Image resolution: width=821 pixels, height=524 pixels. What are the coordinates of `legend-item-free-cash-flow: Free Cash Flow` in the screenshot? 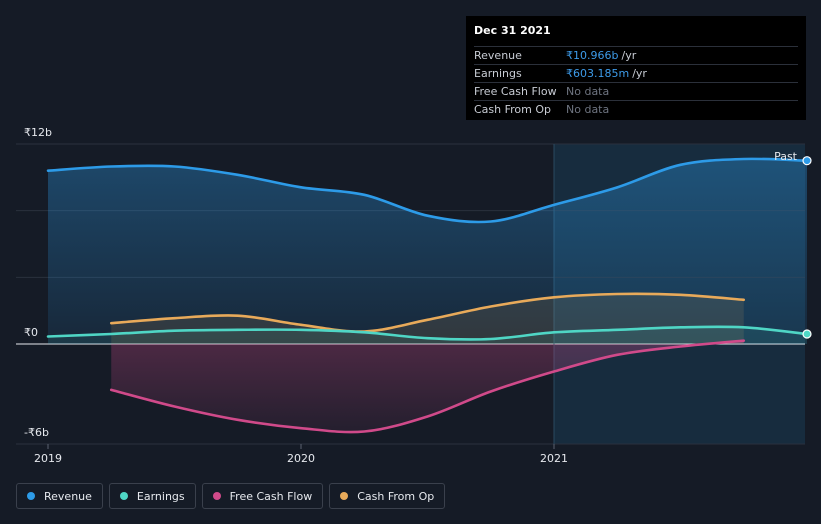 It's located at (262, 496).